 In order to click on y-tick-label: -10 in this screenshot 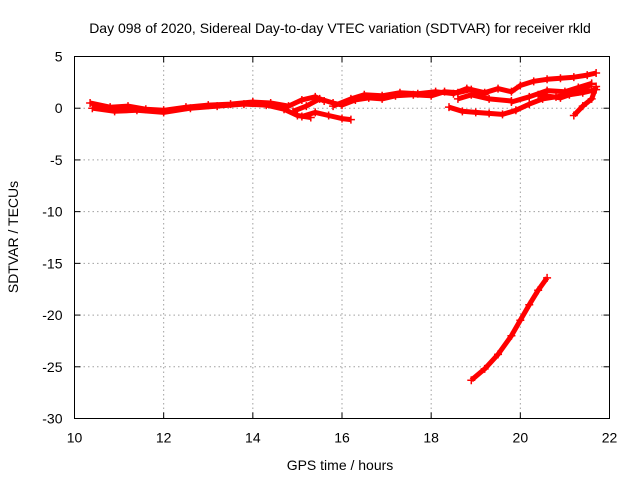, I will do `click(52, 212)`.